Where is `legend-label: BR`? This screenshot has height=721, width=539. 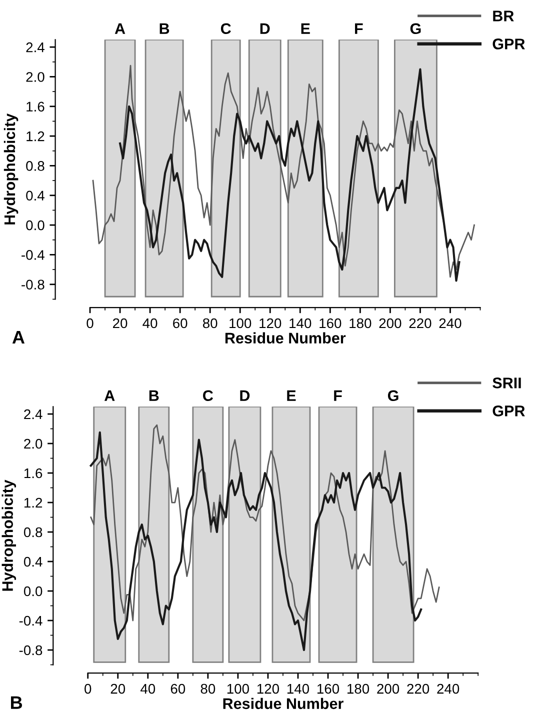
legend-label: BR is located at coordinates (503, 16).